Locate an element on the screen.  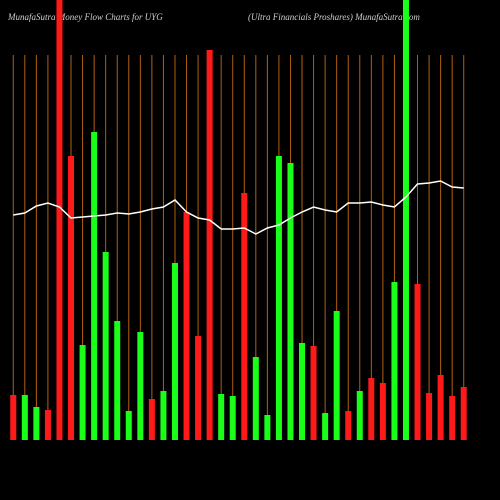
chart-title: MunafaSutra Money Flow Charts for UYG is located at coordinates (85, 17).